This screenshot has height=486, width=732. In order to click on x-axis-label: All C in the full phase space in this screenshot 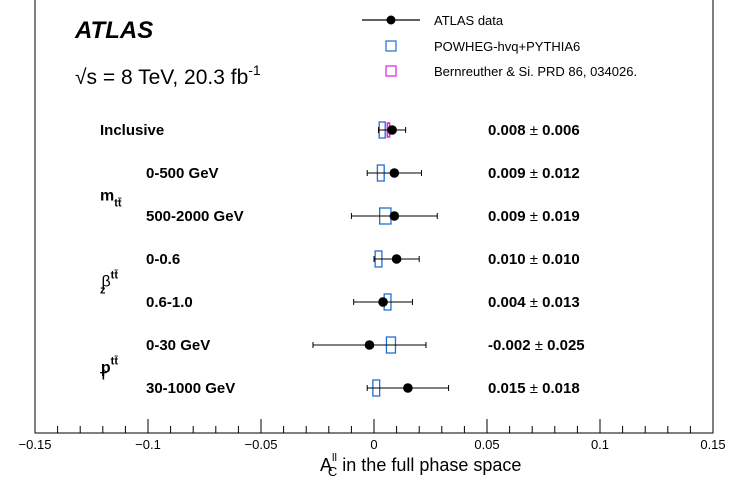, I will do `click(420, 465)`.